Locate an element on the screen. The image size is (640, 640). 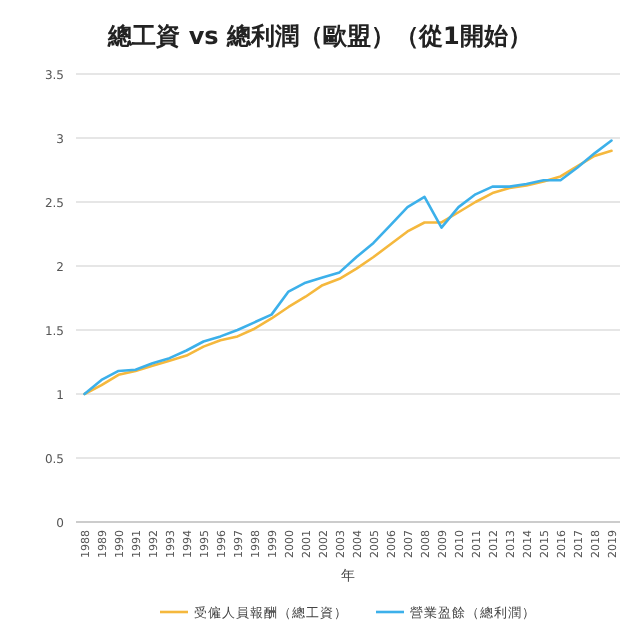
chart-title: 總工資 vs 總利潤（歐盟）（從1開始） is located at coordinates (319, 36).